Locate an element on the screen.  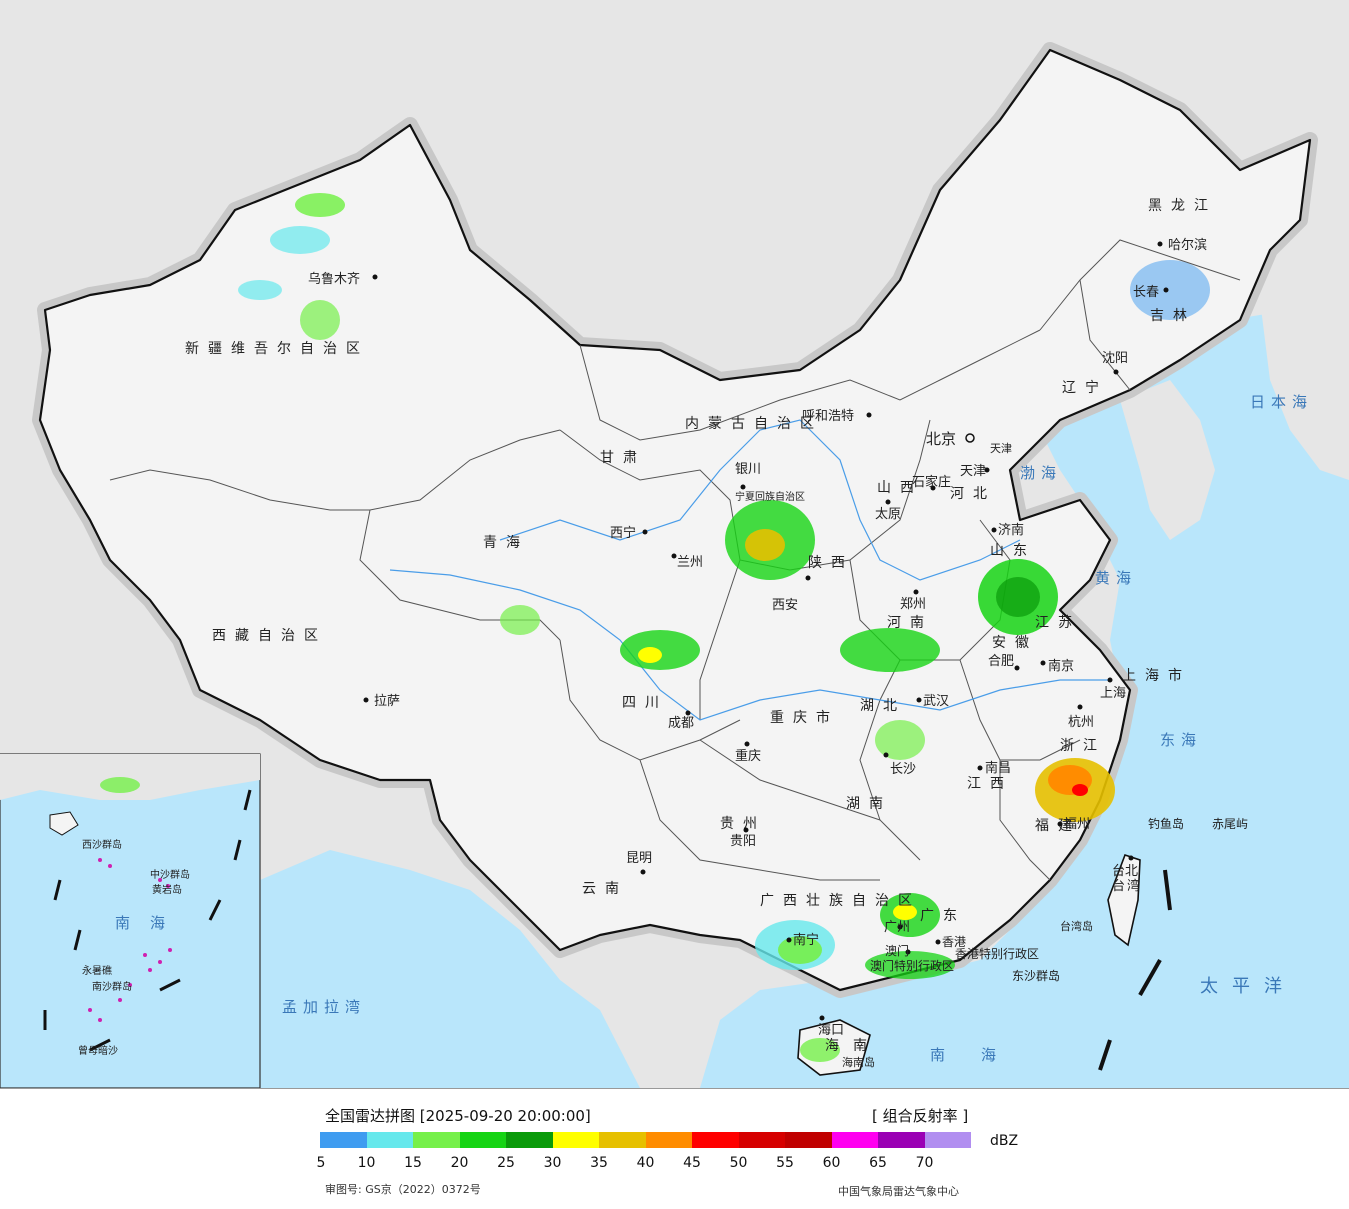
city-wulumuqi: 乌鲁木齐 is located at coordinates (334, 279).